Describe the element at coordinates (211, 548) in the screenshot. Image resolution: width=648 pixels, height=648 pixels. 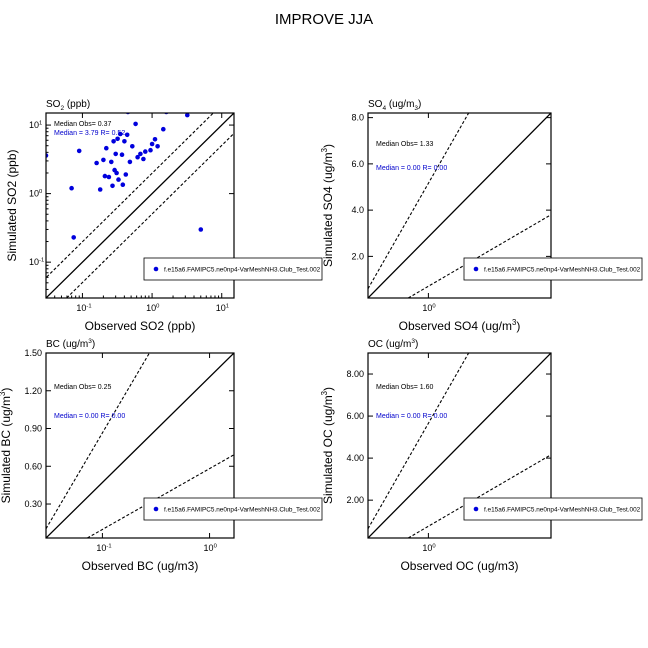
I see `bc-xtick-label: 100` at that location.